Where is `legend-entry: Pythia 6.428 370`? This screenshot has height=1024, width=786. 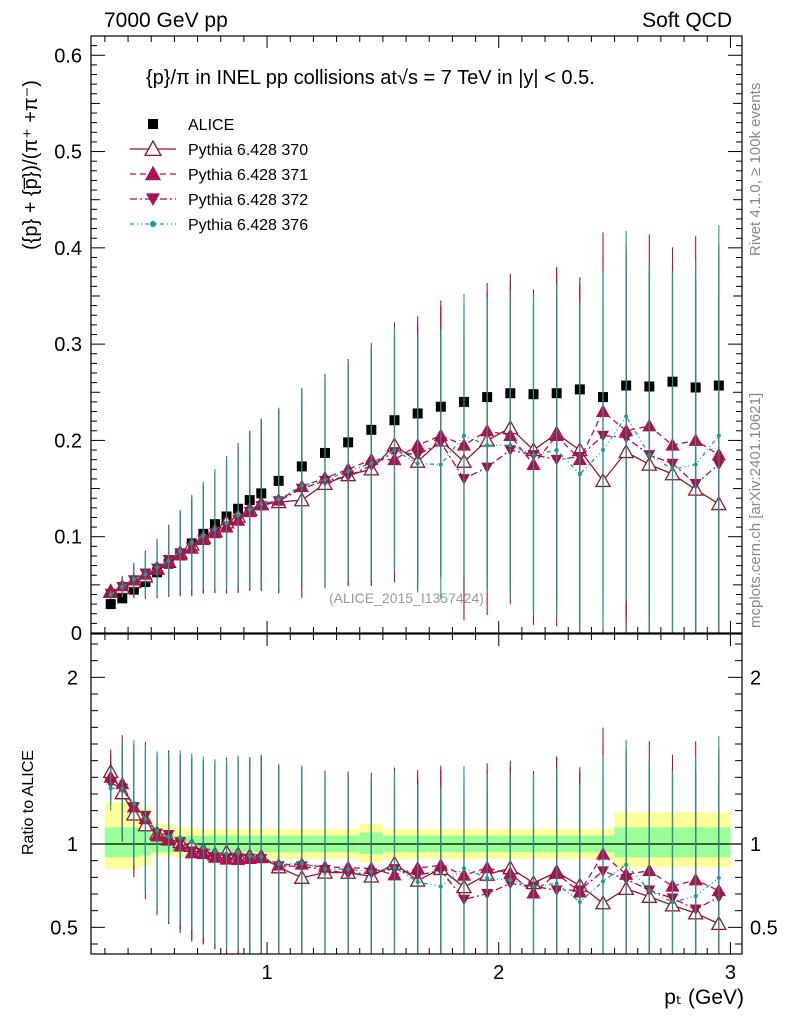
legend-entry: Pythia 6.428 370 is located at coordinates (219, 149).